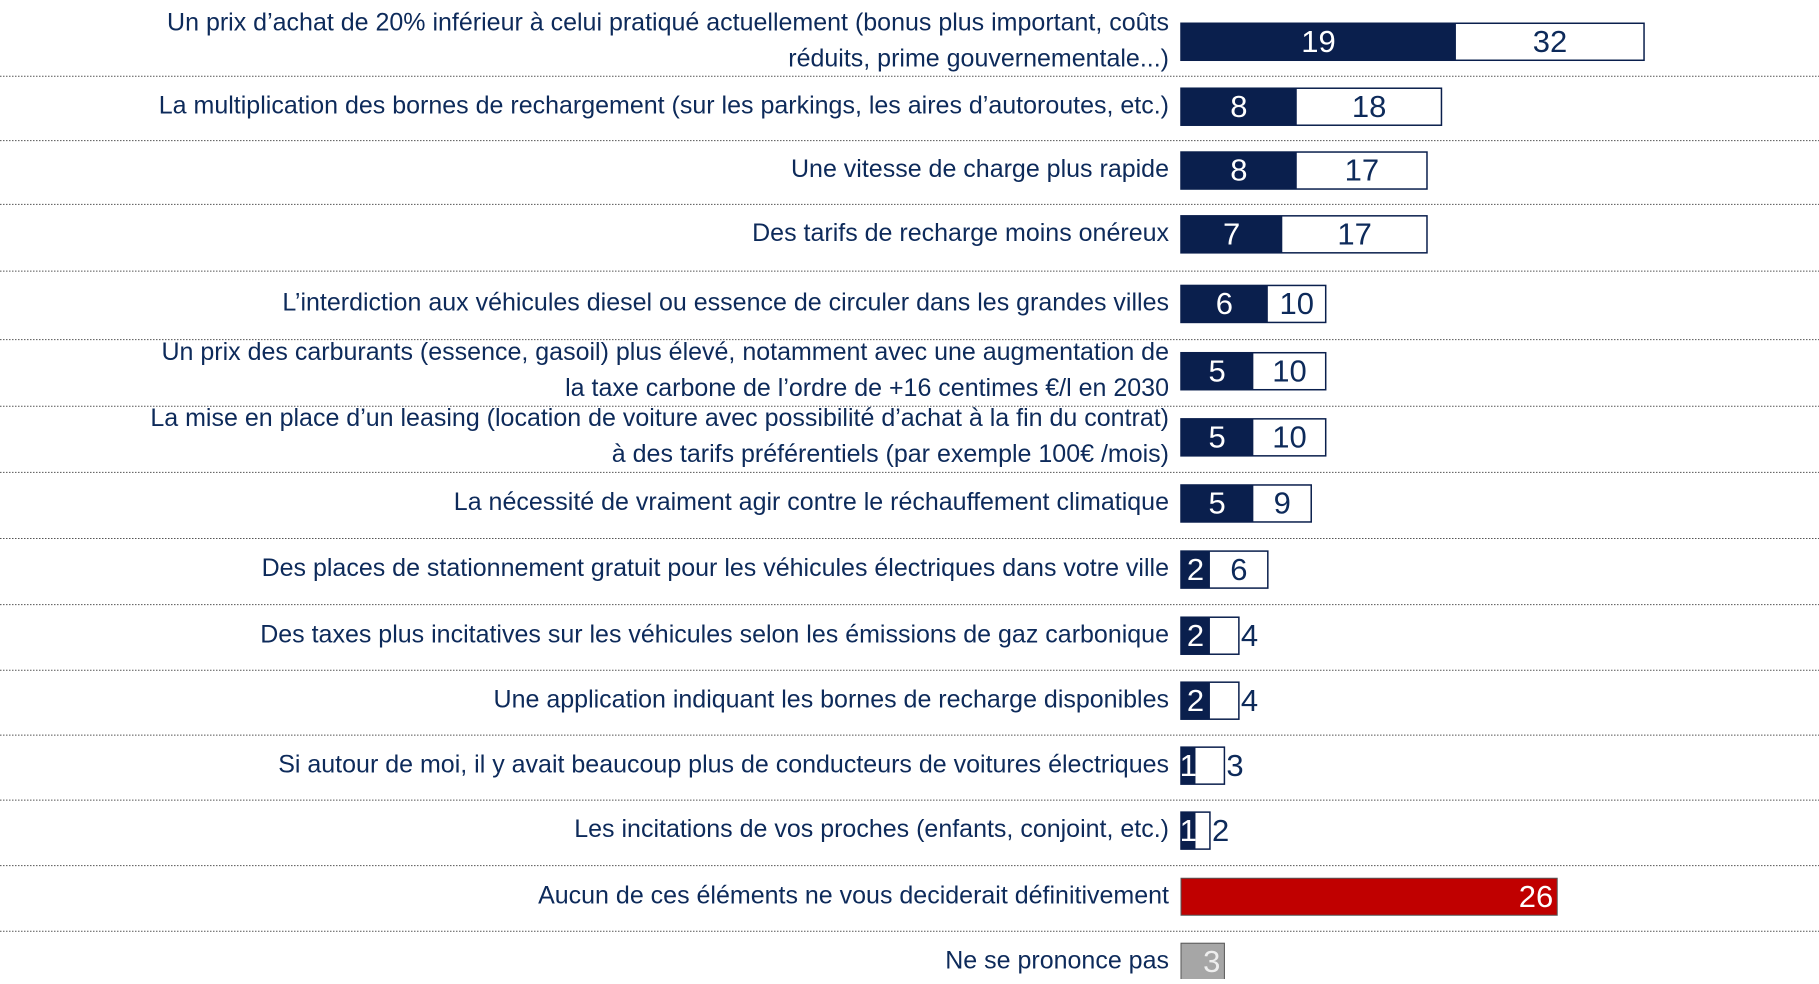 The image size is (1819, 984). What do you see at coordinates (1536, 896) in the screenshot?
I see `value-label: 26` at bounding box center [1536, 896].